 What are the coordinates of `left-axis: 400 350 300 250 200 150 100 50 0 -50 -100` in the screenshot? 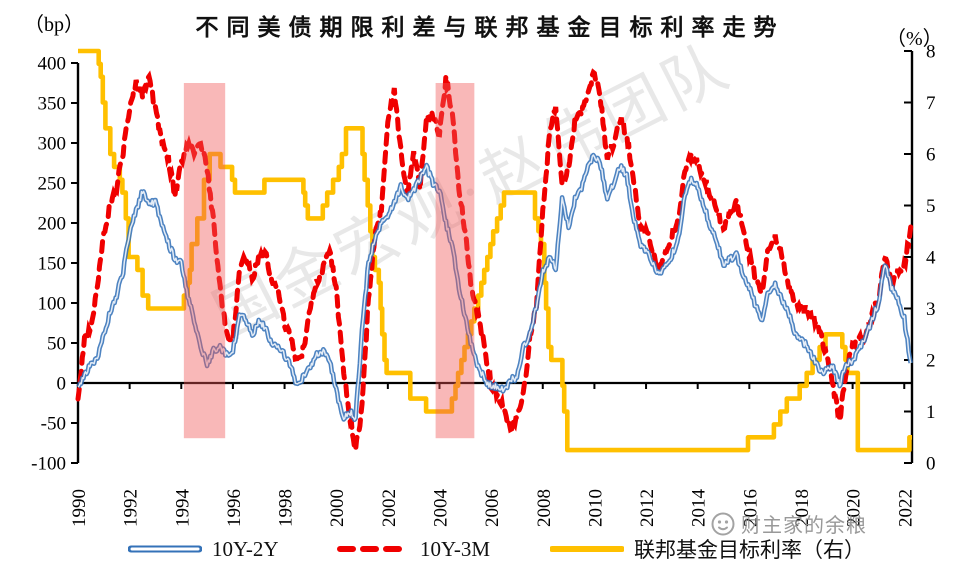 It's located at (55, 264).